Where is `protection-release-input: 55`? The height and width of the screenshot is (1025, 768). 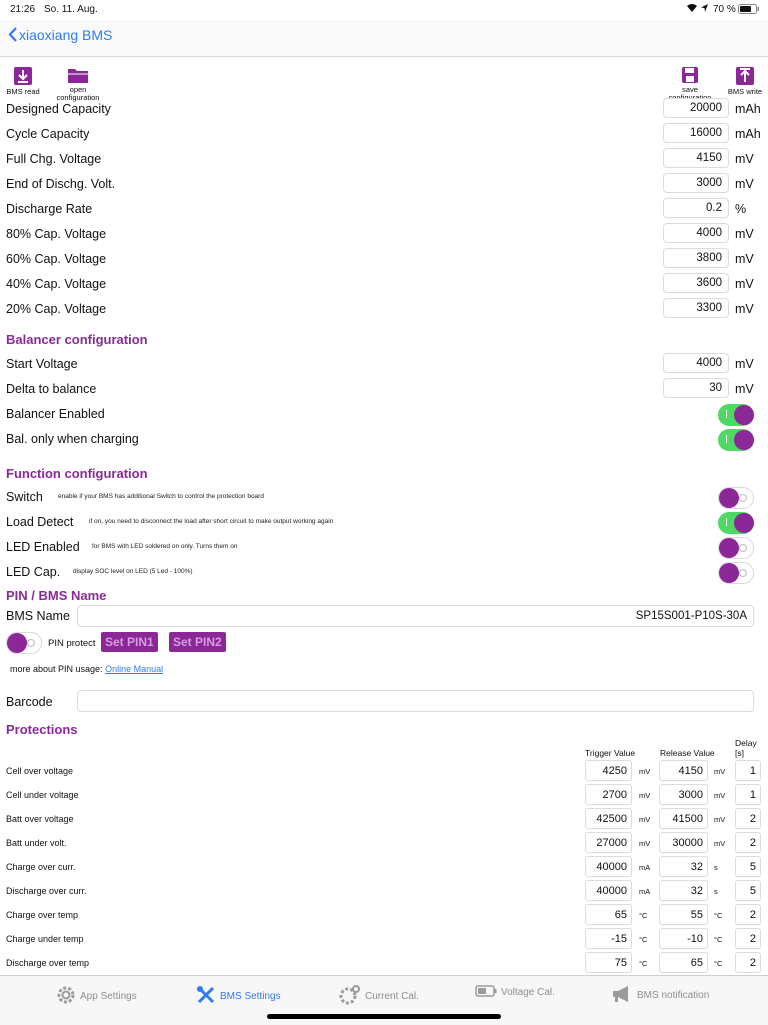 protection-release-input: 55 is located at coordinates (683, 914).